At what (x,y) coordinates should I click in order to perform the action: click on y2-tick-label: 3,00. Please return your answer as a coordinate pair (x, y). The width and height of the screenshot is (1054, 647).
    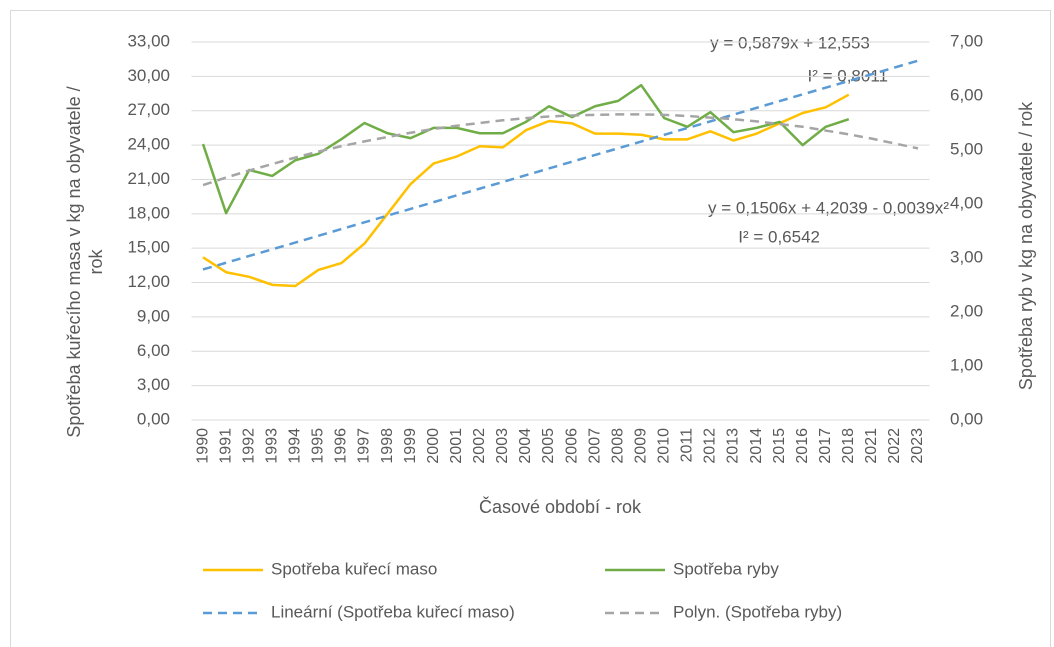
    Looking at the image, I should click on (966, 256).